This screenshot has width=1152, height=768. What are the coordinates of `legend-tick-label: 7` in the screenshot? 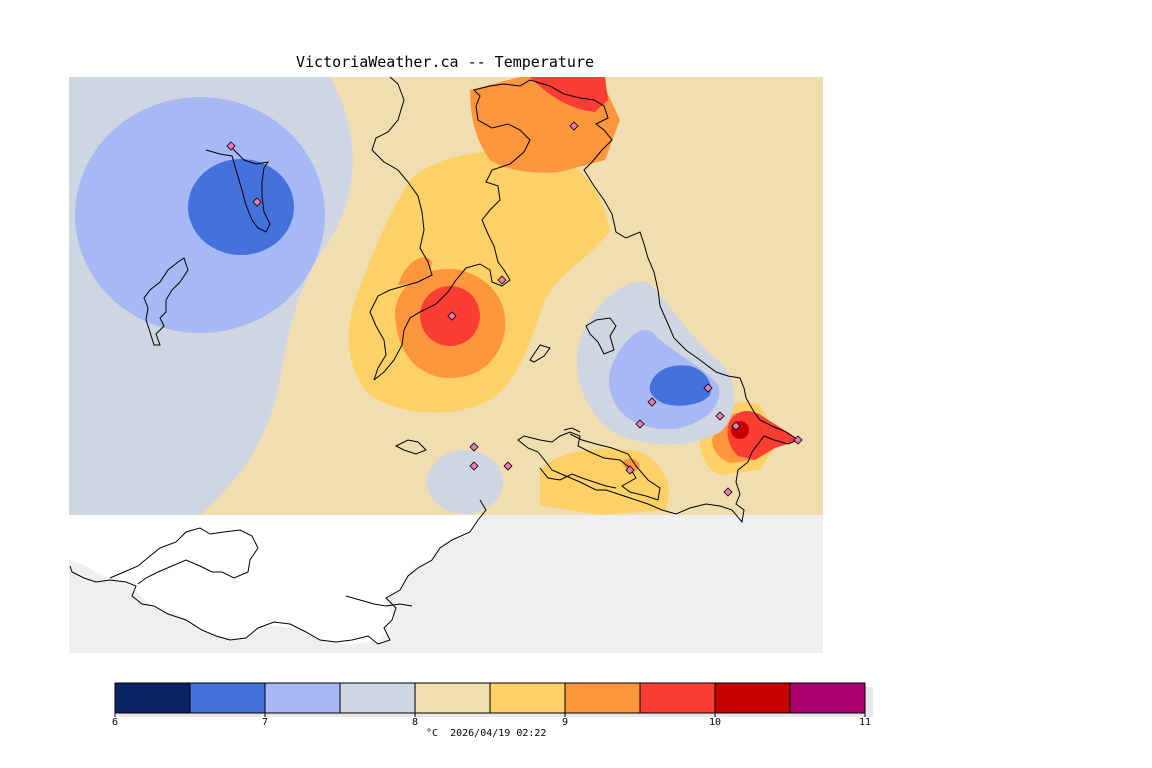 It's located at (265, 722).